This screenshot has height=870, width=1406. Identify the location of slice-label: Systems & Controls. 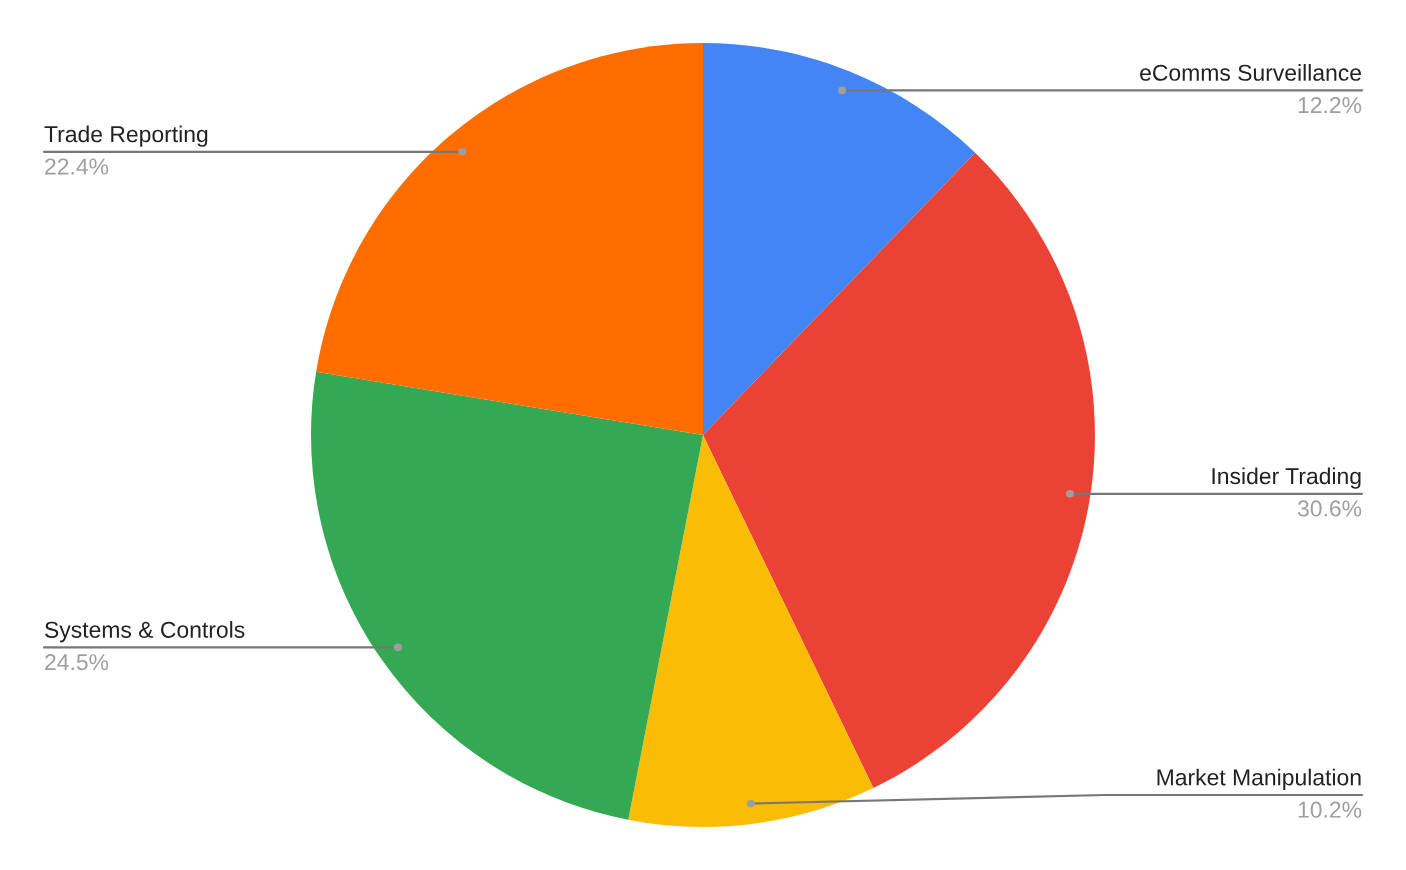
(145, 632).